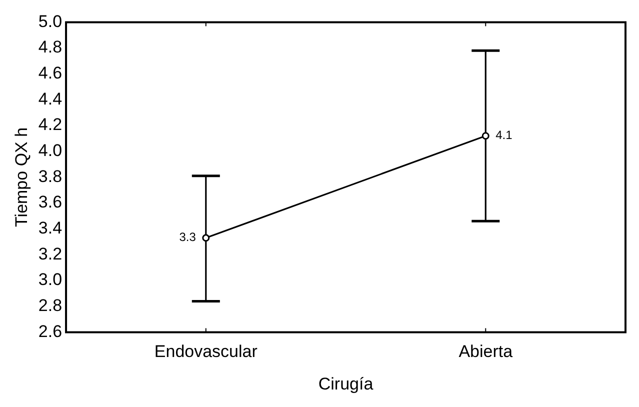  I want to click on y-tick-label: 2.8, so click(50, 306).